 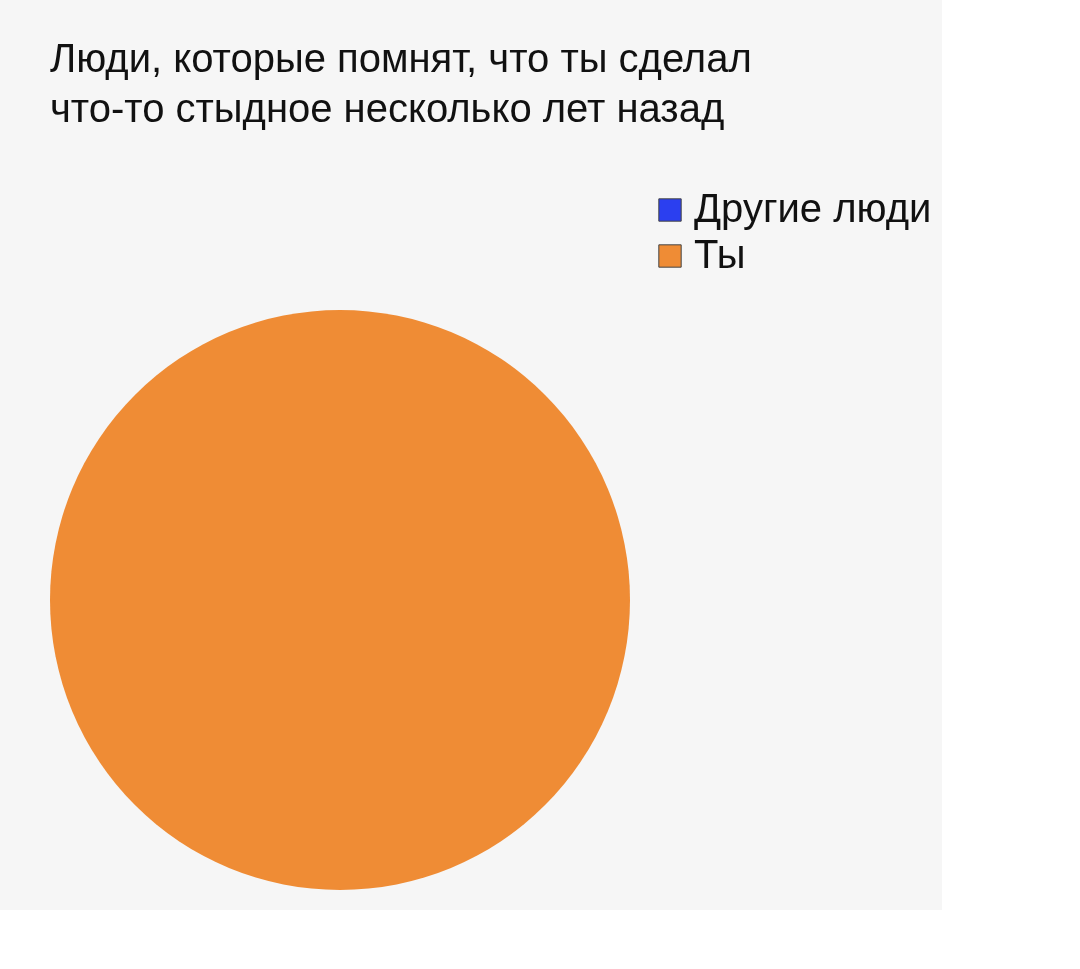 I want to click on chart-title: Люди, которые помнят, что ты сделал что-то стыдное несколько лет назад, so click(x=401, y=83).